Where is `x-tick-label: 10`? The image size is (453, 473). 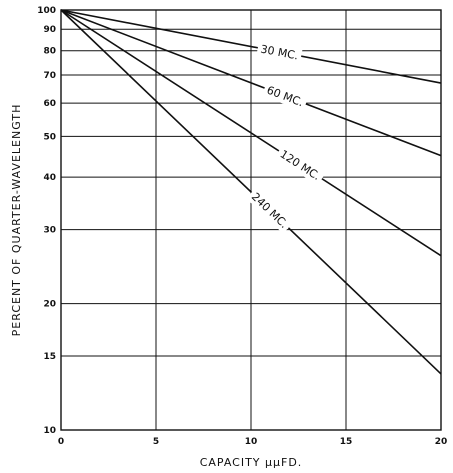
x-tick-label: 10 is located at coordinates (251, 442).